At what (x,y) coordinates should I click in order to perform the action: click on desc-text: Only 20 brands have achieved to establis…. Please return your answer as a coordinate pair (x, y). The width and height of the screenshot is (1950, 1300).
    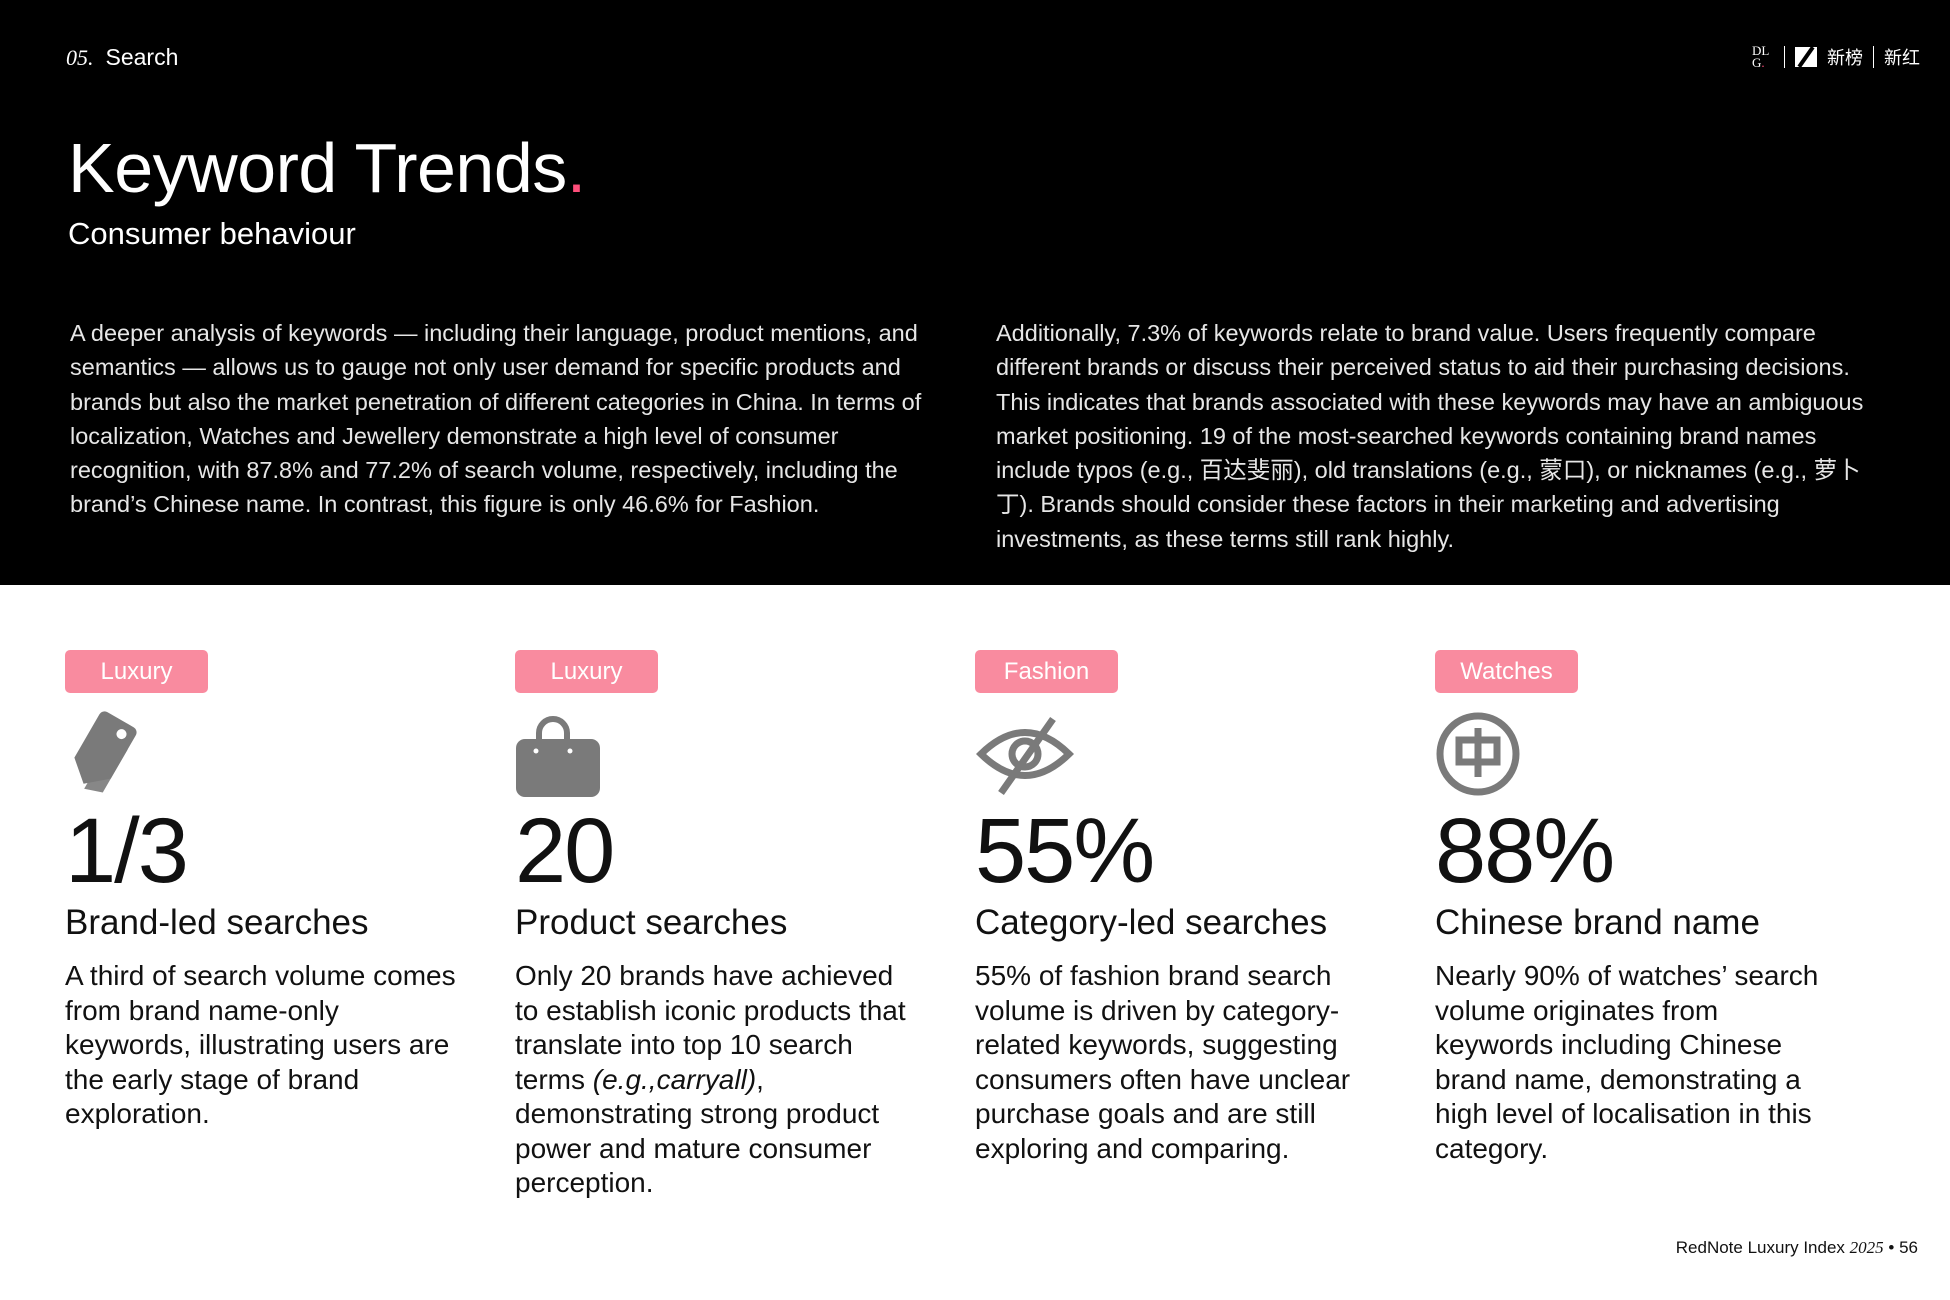
    Looking at the image, I should click on (710, 1027).